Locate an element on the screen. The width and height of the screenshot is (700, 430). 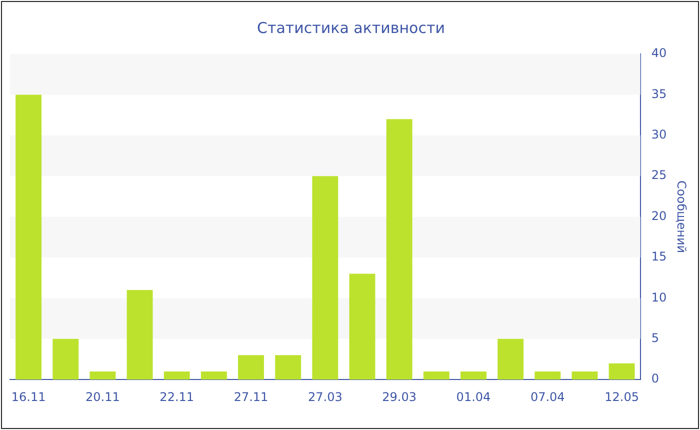
x-tick-label: 27.11 is located at coordinates (251, 397).